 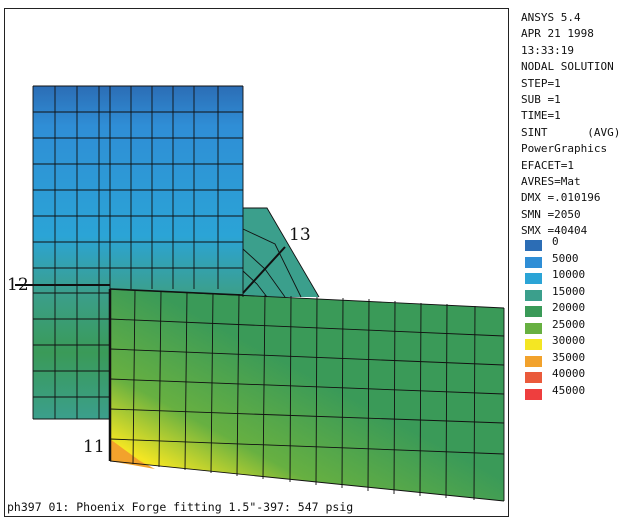 What do you see at coordinates (547, 50) in the screenshot?
I see `info-line: 13:33:19` at bounding box center [547, 50].